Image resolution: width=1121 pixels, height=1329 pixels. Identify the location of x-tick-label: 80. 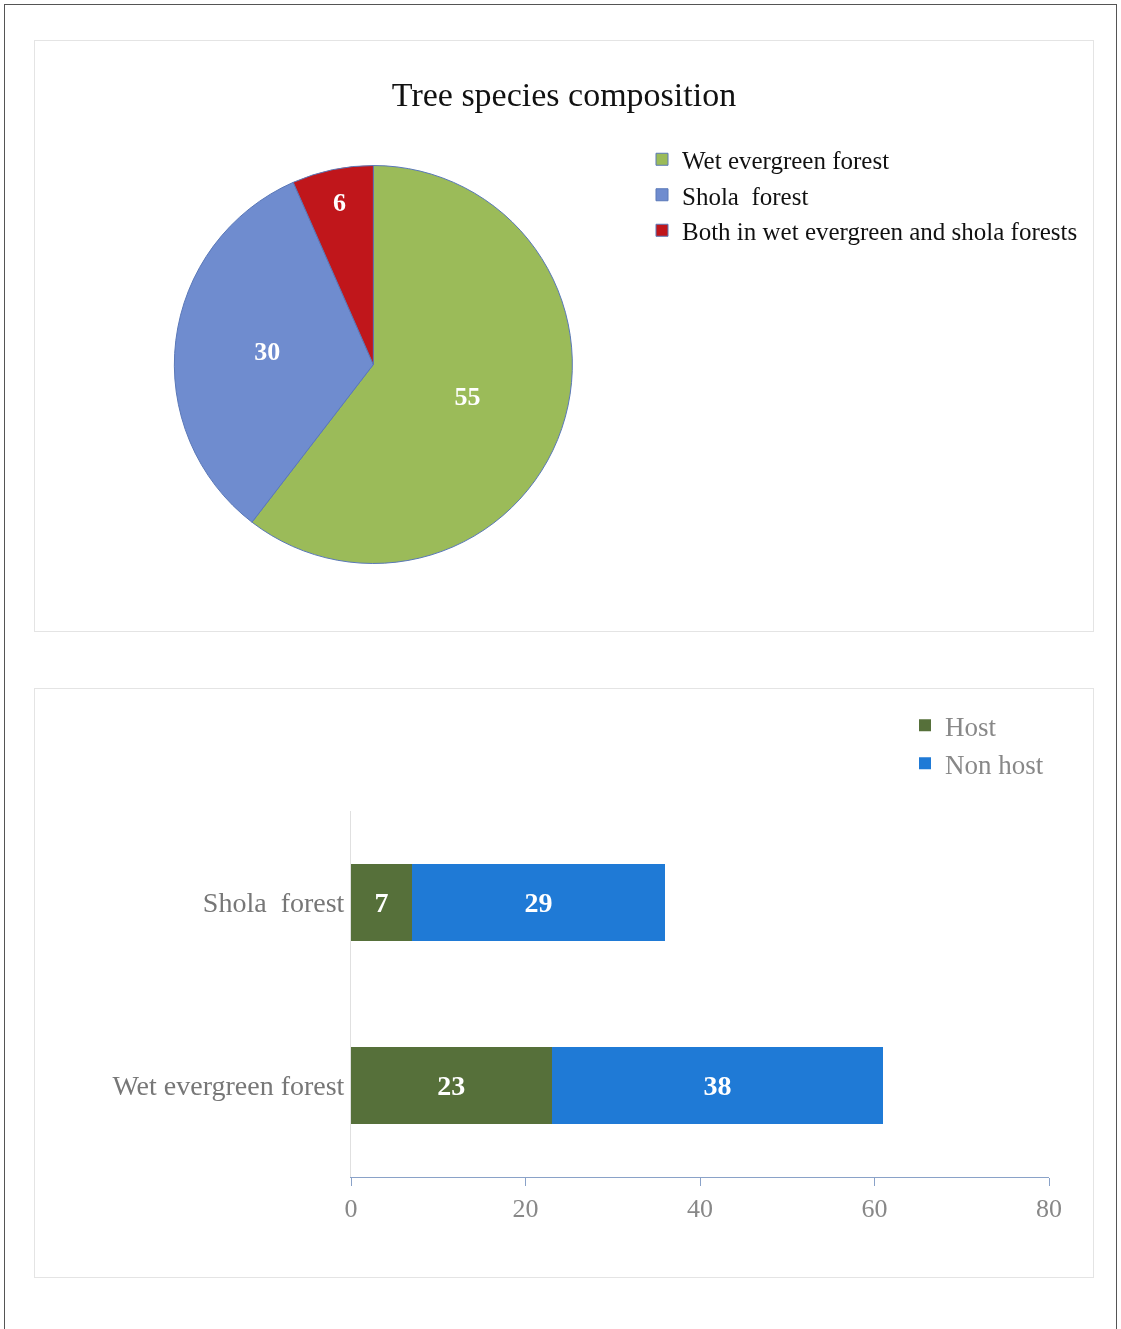
(1049, 1209).